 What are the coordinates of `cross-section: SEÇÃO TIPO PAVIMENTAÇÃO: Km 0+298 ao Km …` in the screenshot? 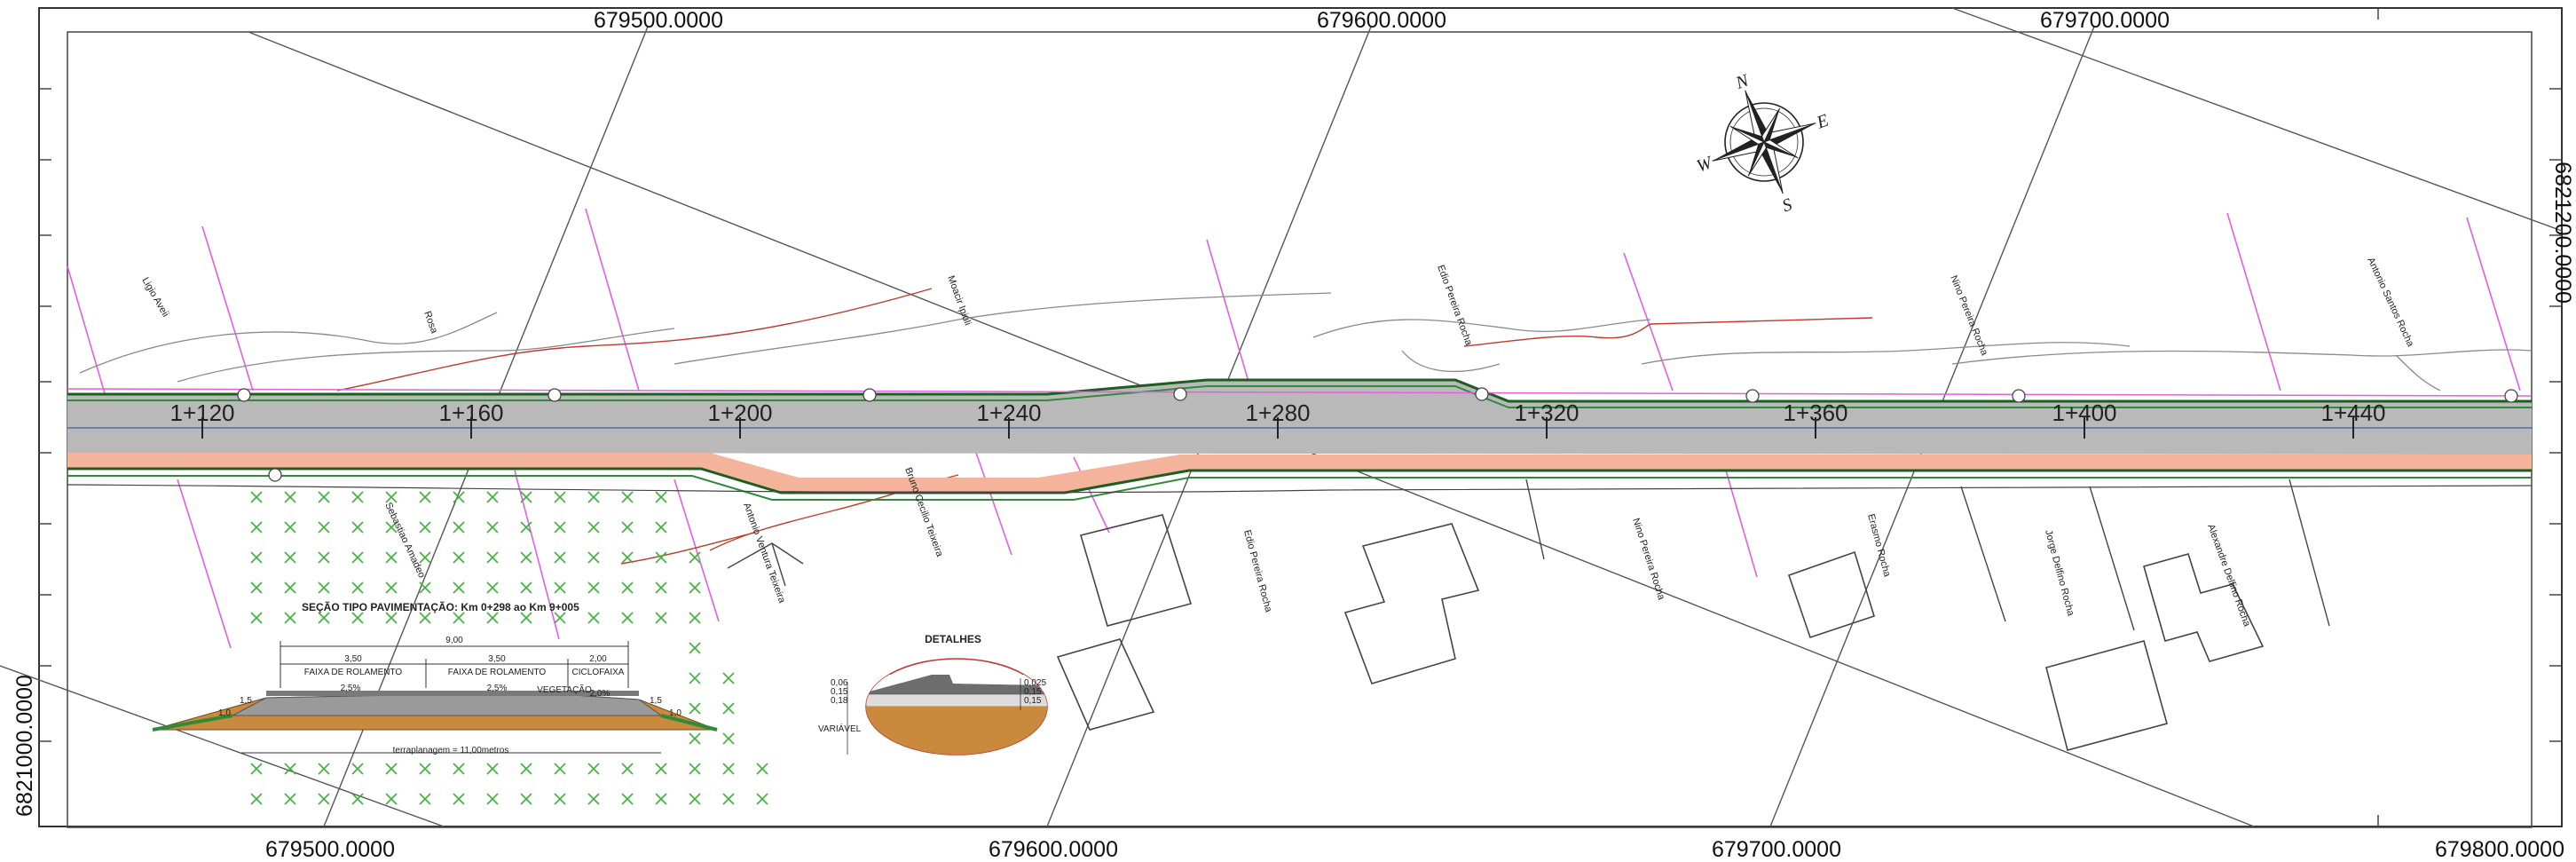 It's located at (435, 678).